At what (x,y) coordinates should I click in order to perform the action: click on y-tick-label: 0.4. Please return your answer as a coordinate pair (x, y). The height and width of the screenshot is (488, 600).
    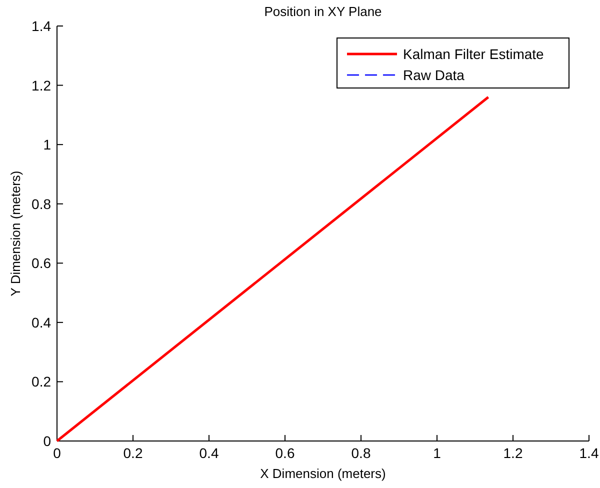
    Looking at the image, I should click on (42, 322).